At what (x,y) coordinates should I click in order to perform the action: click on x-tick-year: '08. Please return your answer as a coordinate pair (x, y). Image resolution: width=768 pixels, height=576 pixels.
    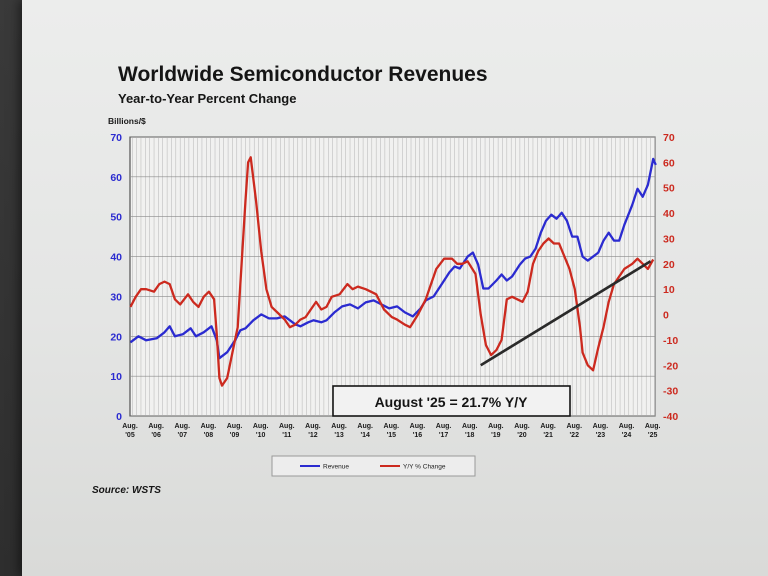
    Looking at the image, I should click on (209, 435).